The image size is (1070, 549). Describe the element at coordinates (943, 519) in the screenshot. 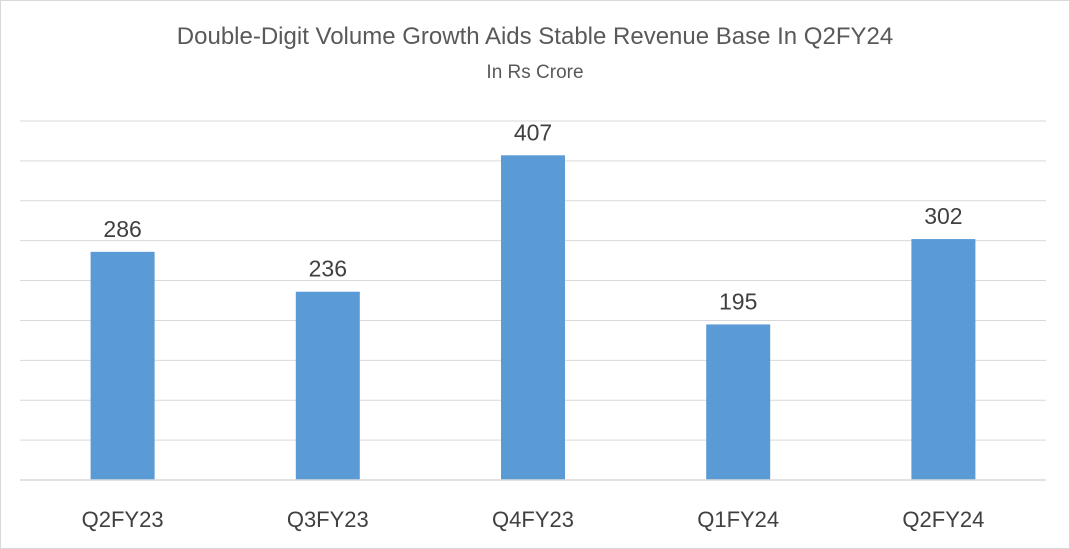

I see `x-tick-label: Q2FY24` at that location.